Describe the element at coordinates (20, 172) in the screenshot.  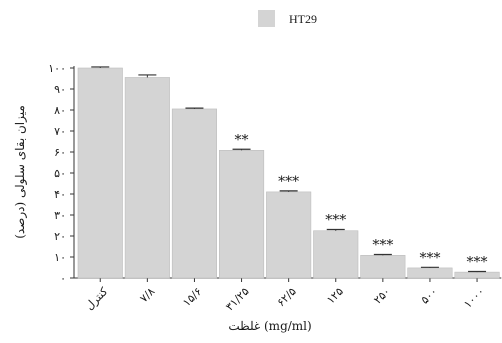
I see `y-axis-title: میزان بقای سلولی (درصد)` at that location.